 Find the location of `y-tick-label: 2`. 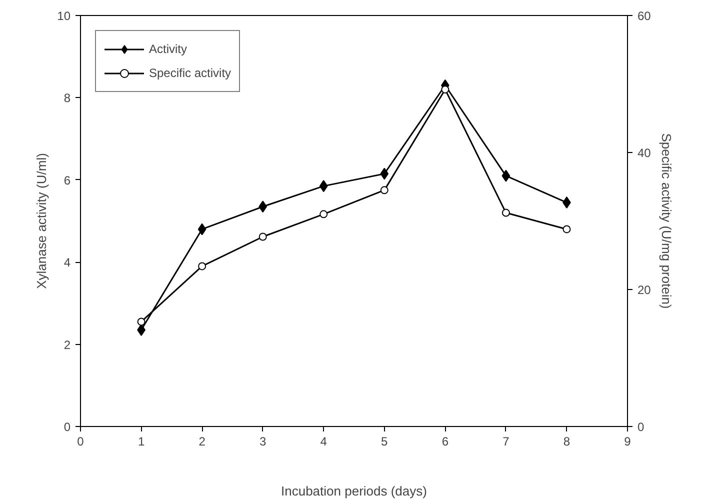

y-tick-label: 2 is located at coordinates (67, 345).